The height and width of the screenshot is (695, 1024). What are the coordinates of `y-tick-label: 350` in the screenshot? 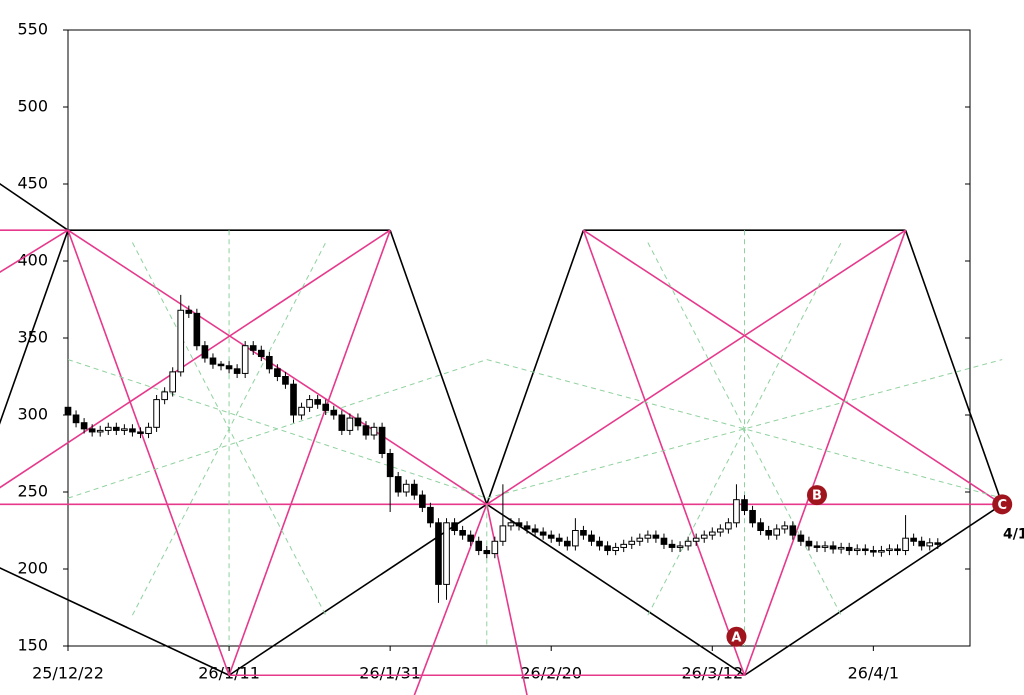 It's located at (32, 337).